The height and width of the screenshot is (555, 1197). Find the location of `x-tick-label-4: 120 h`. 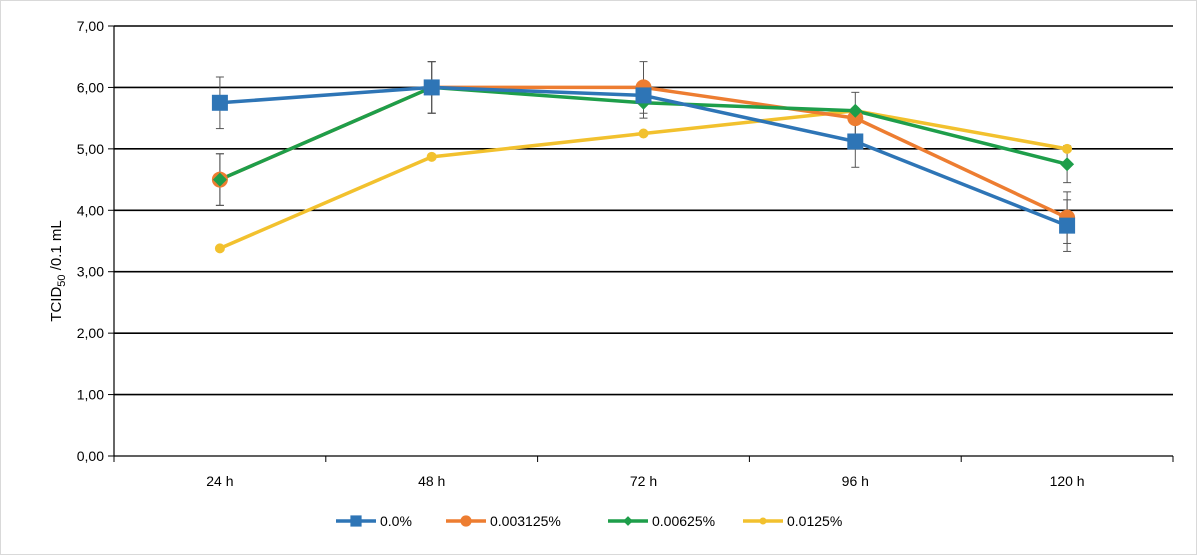

x-tick-label-4: 120 h is located at coordinates (1067, 481).